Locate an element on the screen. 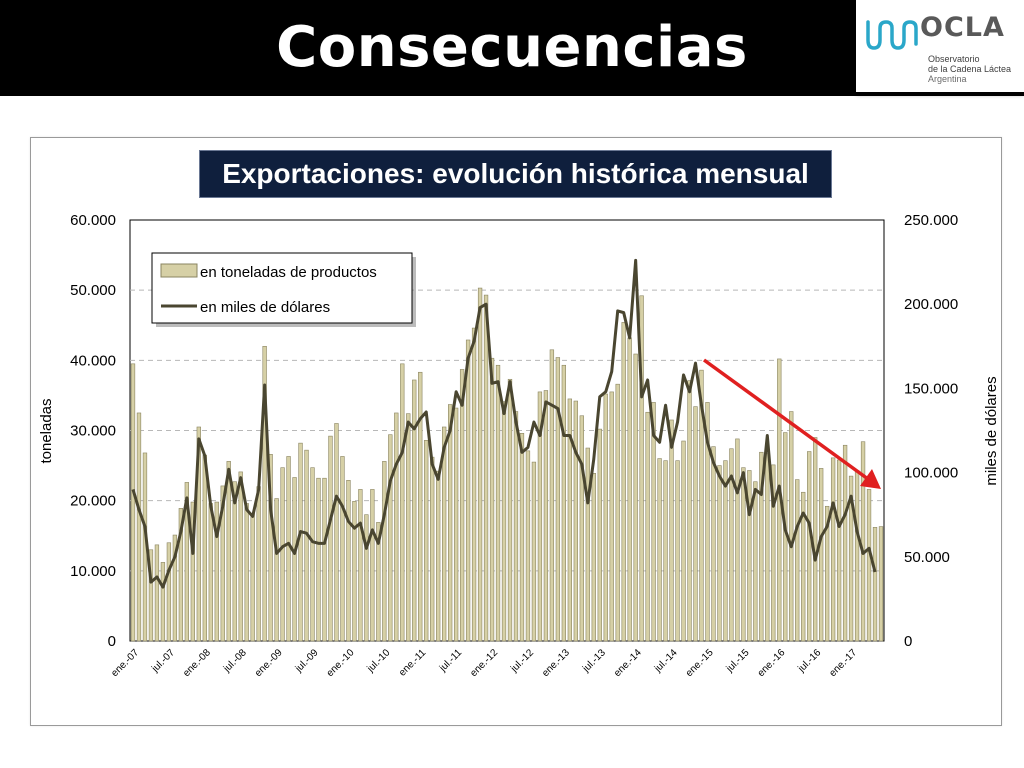  x-tick-label: jul.-13 is located at coordinates (594, 661).